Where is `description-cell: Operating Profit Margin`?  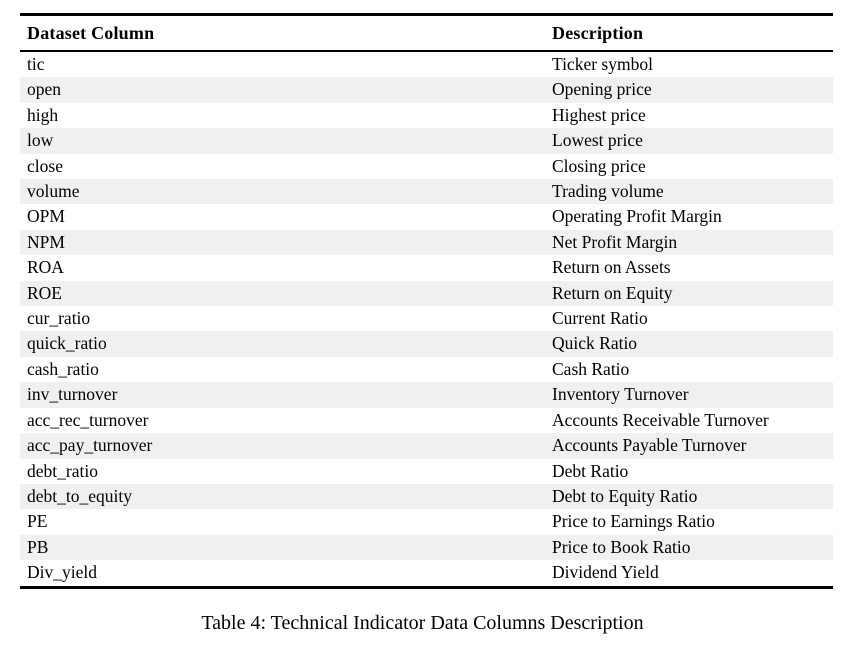 description-cell: Operating Profit Margin is located at coordinates (637, 216).